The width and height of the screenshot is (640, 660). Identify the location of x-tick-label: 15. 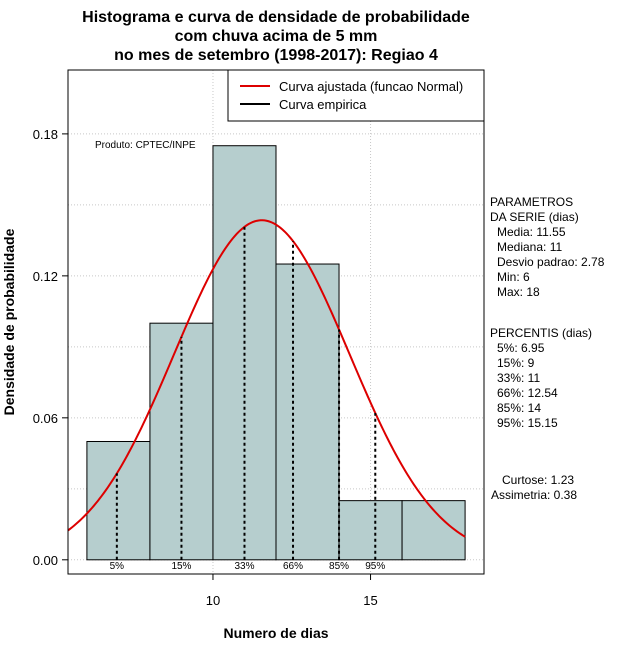
(370, 600).